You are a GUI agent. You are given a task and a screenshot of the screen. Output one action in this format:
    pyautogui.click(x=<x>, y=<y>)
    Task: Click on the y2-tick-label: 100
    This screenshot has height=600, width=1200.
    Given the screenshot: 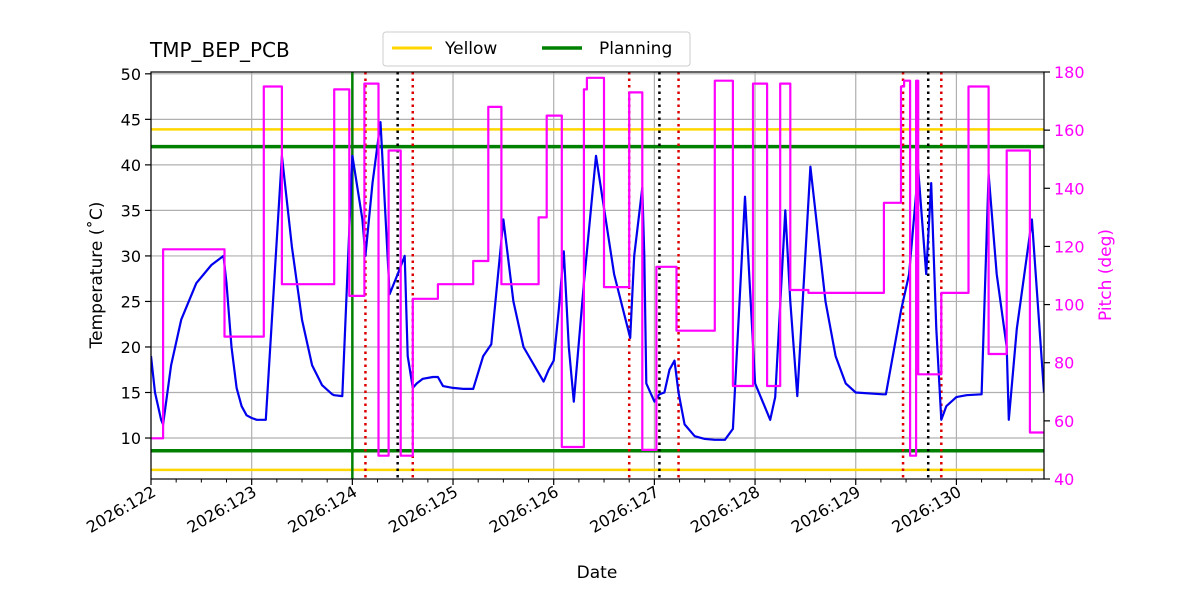 What is the action you would take?
    pyautogui.click(x=1069, y=305)
    